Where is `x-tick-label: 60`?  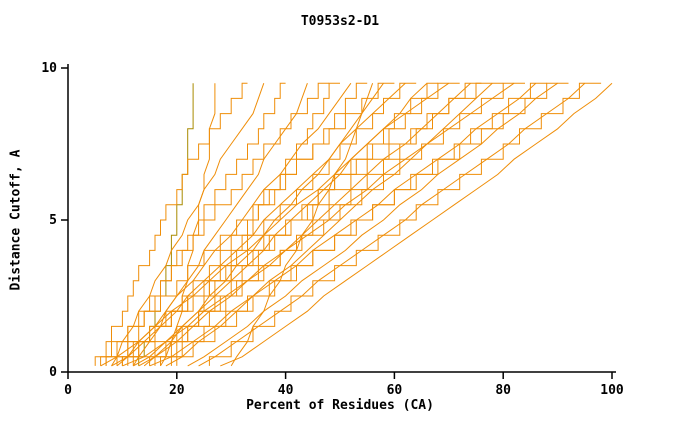 x-tick-label: 60 is located at coordinates (395, 390).